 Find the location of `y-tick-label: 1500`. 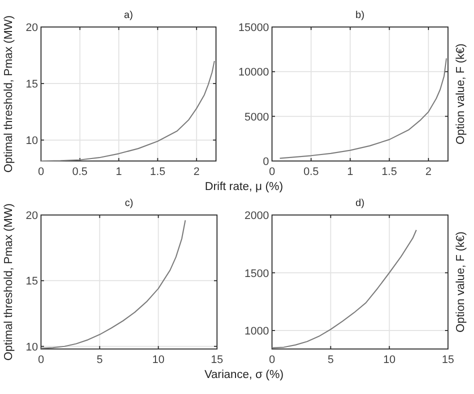

y-tick-label: 1500 is located at coordinates (256, 274).